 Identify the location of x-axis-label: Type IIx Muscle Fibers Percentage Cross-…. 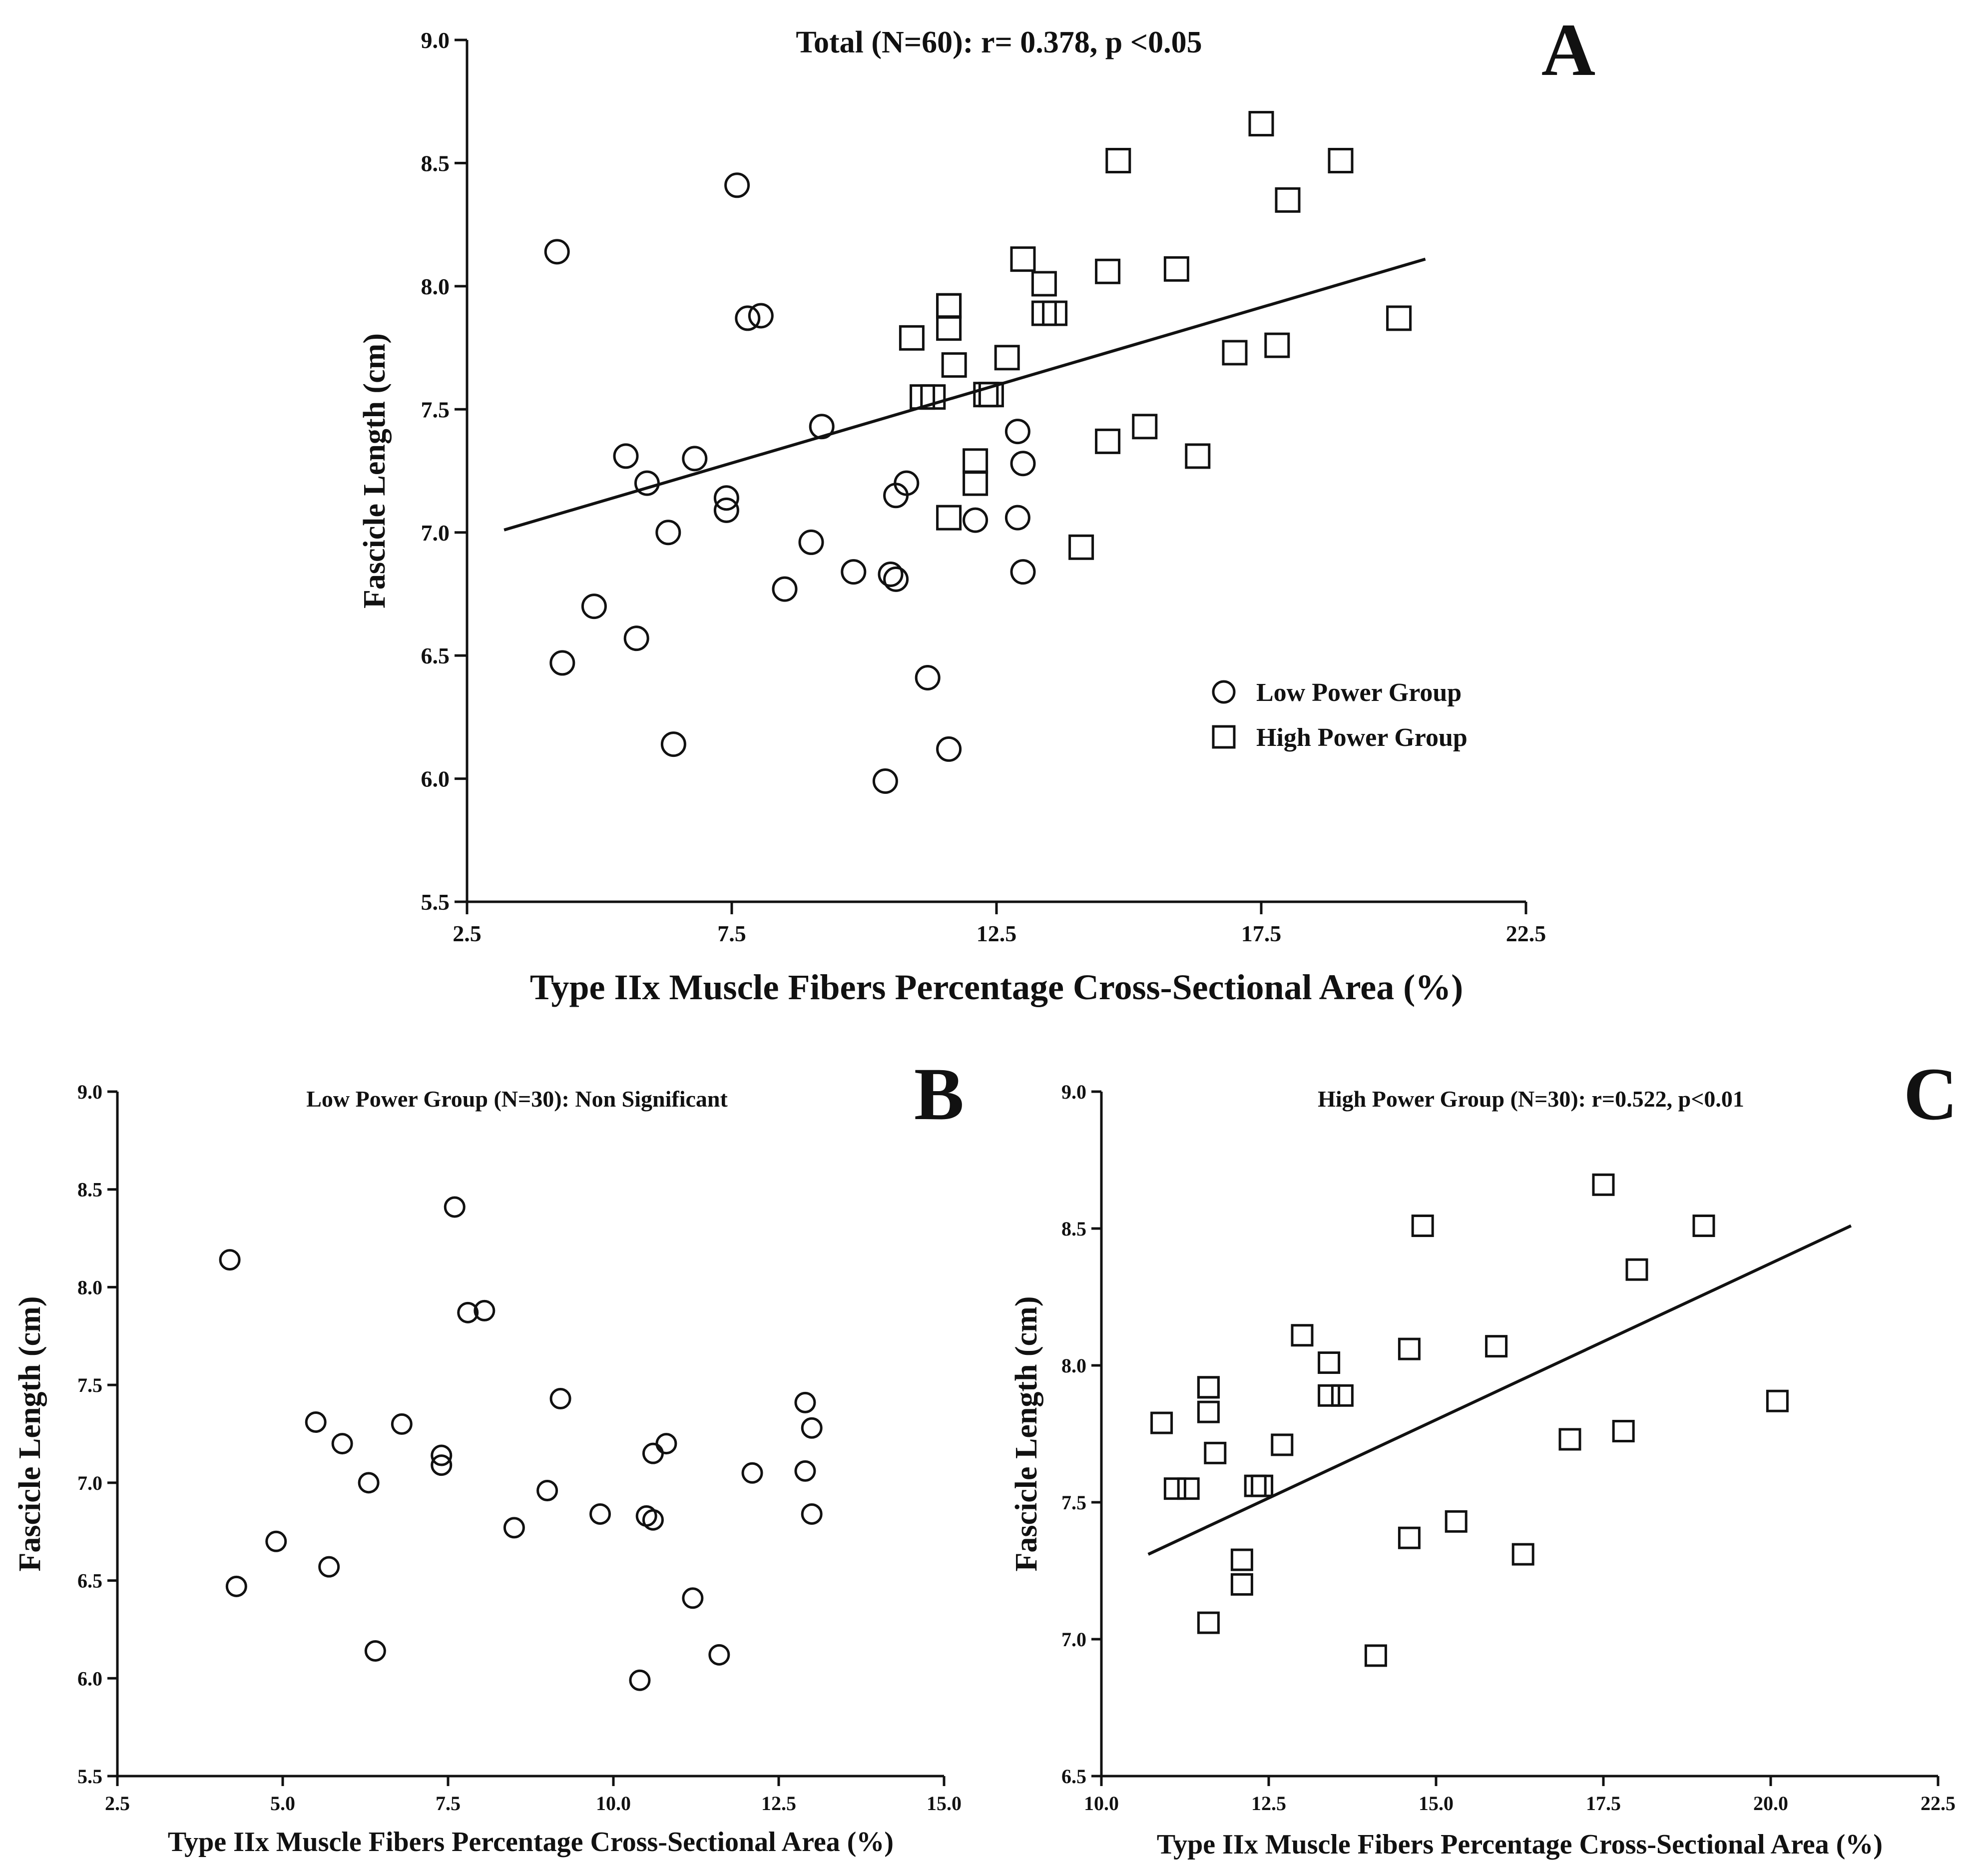
(996, 987).